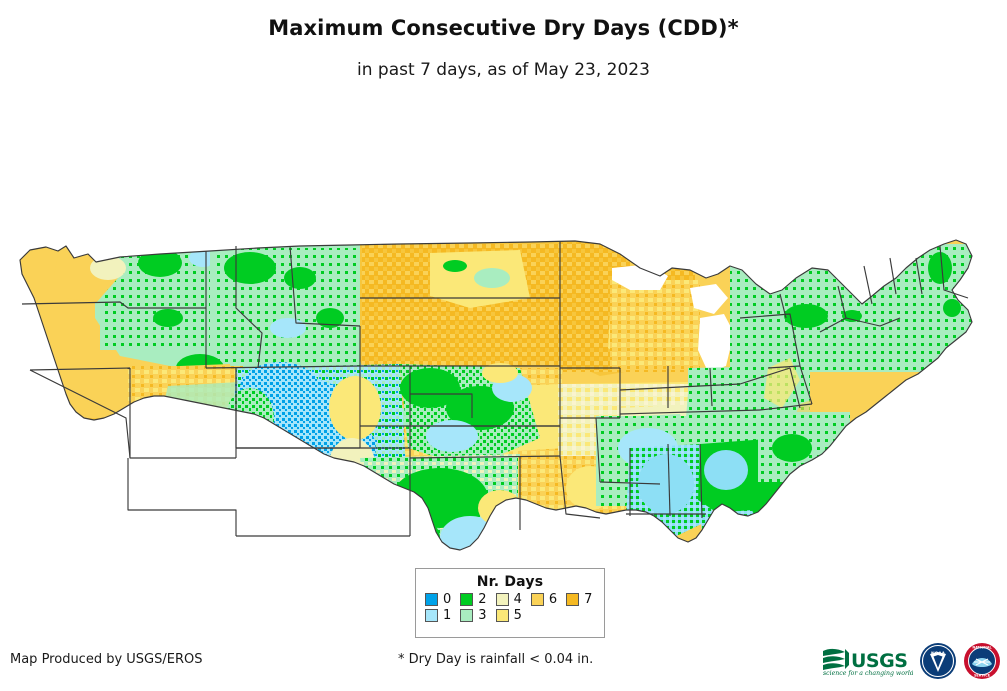 Image resolution: width=1007 pixels, height=691 pixels. Describe the element at coordinates (938, 661) in the screenshot. I see `noaa-logo: NOAA` at that location.